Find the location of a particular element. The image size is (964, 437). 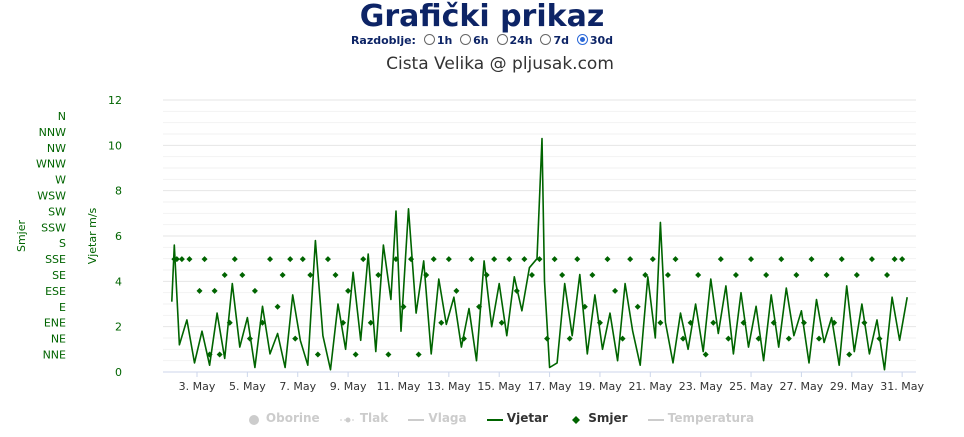

direction-tick-label: NW is located at coordinates (56, 148).